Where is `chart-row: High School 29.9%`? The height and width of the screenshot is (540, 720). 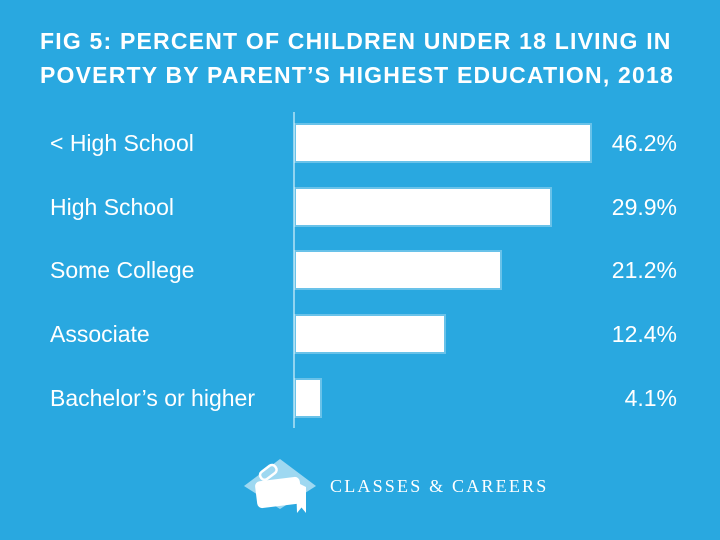
chart-row: High School 29.9% is located at coordinates (360, 207).